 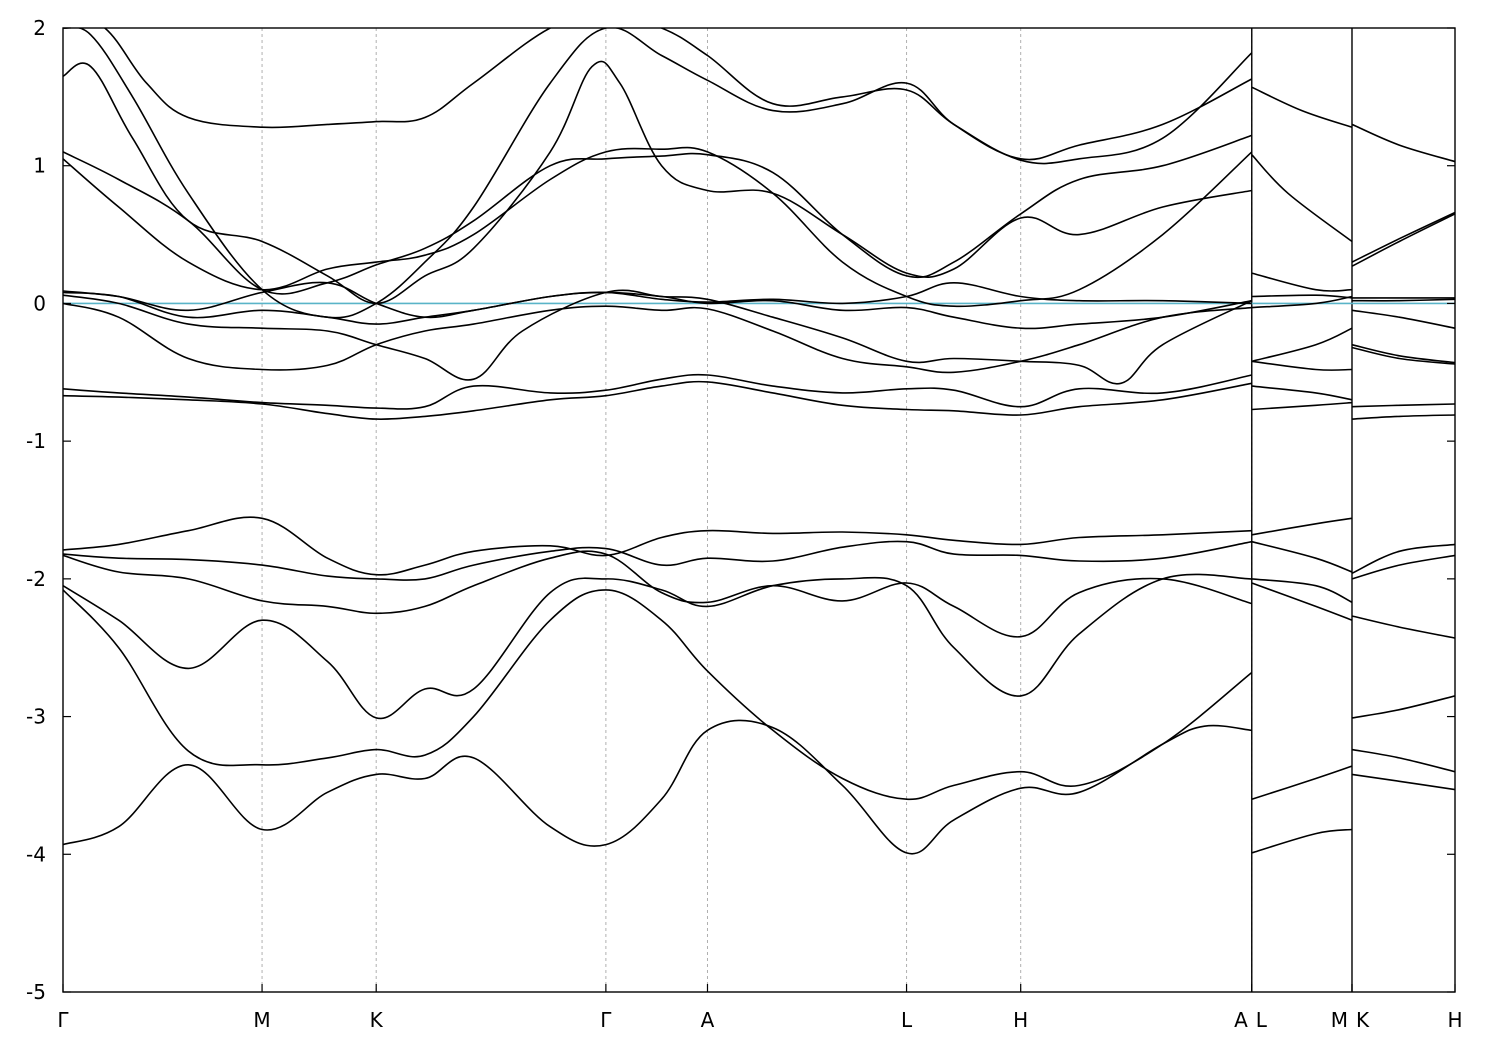 What do you see at coordinates (39, 303) in the screenshot?
I see `y-tick-label: 0` at bounding box center [39, 303].